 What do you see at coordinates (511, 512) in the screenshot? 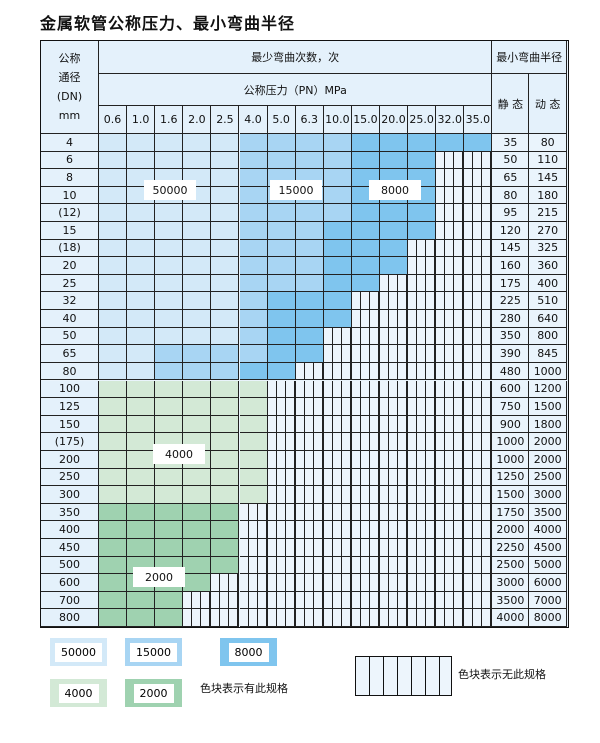
I see `static-radius: 1750` at bounding box center [511, 512].